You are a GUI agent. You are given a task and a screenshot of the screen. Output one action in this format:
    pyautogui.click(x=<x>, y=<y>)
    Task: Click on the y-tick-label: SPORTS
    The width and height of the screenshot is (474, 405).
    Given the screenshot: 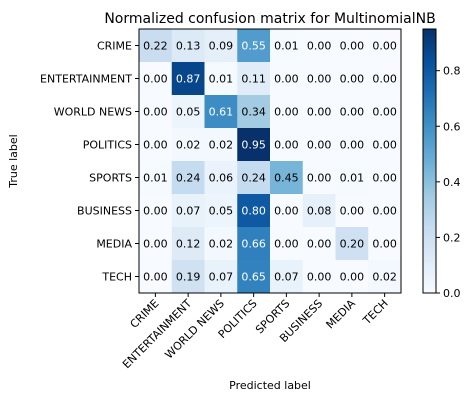 What is the action you would take?
    pyautogui.click(x=110, y=178)
    